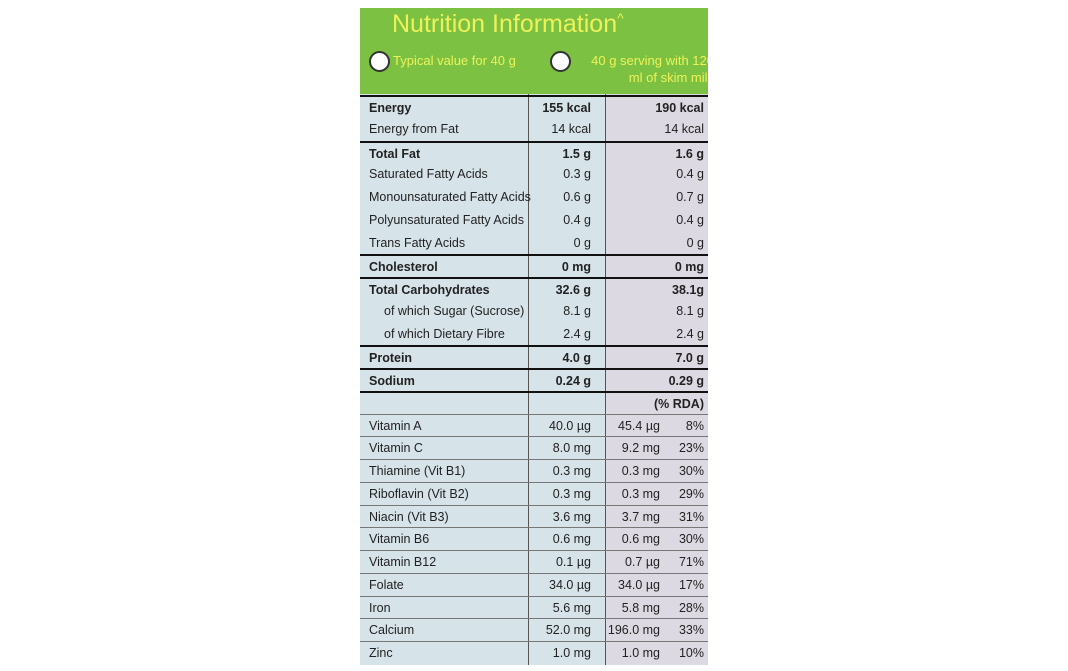 This screenshot has height=671, width=1068. I want to click on table-row: Monounsaturated Fatty Acids 0.6 g 0.7 g, so click(534, 197).